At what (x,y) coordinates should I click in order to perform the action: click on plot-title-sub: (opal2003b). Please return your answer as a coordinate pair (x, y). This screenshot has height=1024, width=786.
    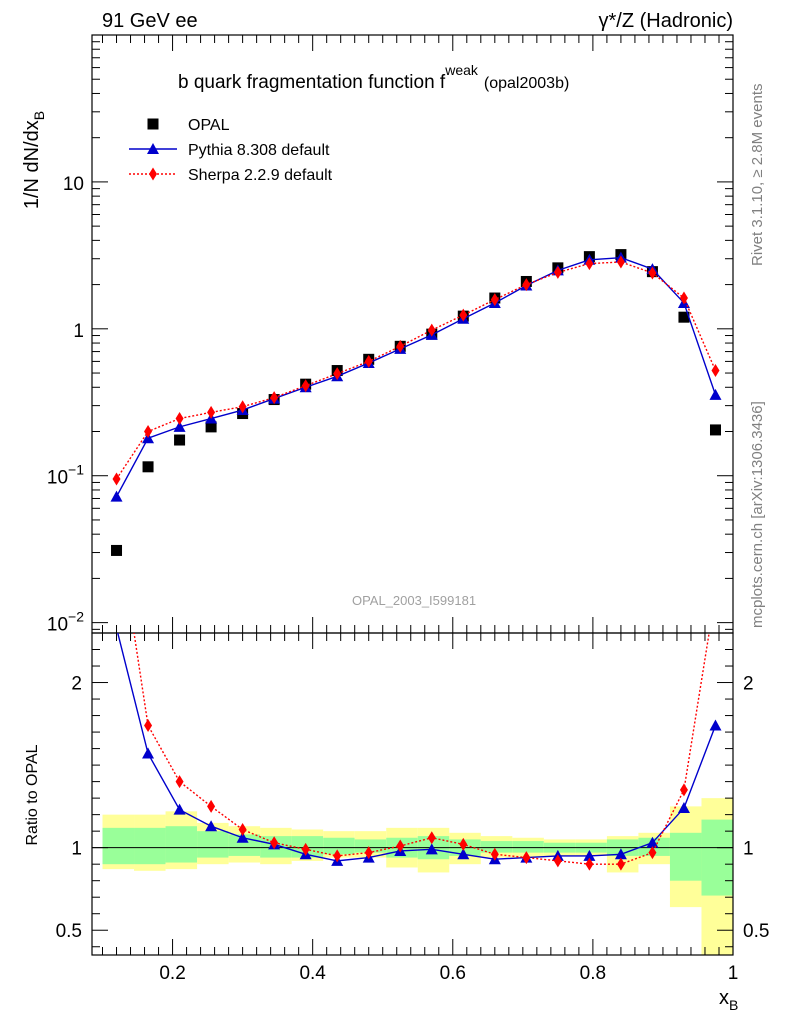
    Looking at the image, I should click on (526, 83).